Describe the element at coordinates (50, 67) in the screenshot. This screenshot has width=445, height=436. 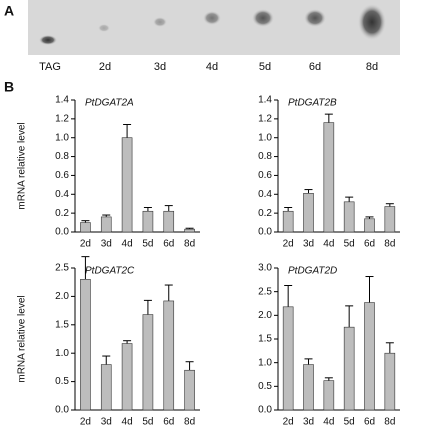
I see `lane-label: TAG` at that location.